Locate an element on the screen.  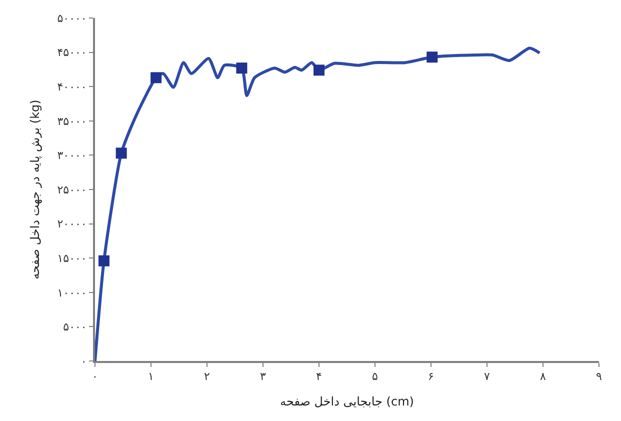
y-axis-title: برش پایه در جهت داخل صفحه (kg) is located at coordinates (35, 190).